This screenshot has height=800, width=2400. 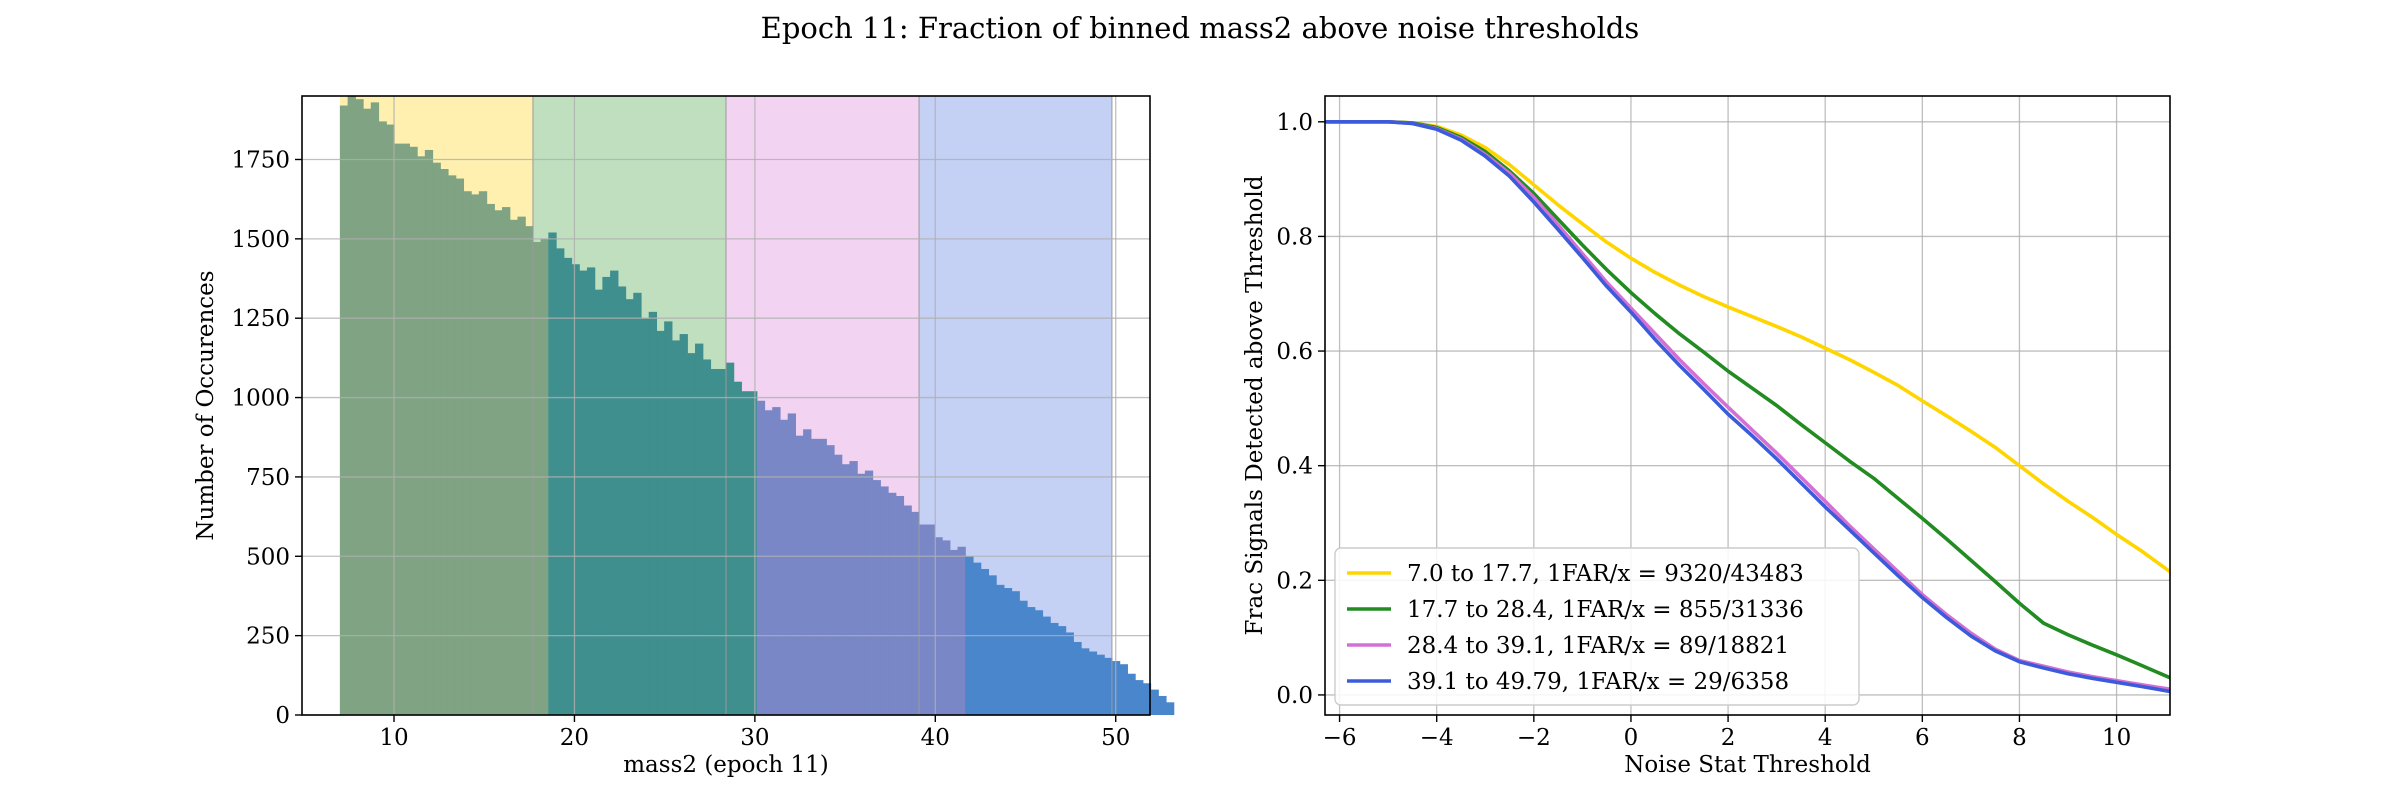 What do you see at coordinates (1825, 738) in the screenshot?
I see `line-xtick-label: 4` at bounding box center [1825, 738].